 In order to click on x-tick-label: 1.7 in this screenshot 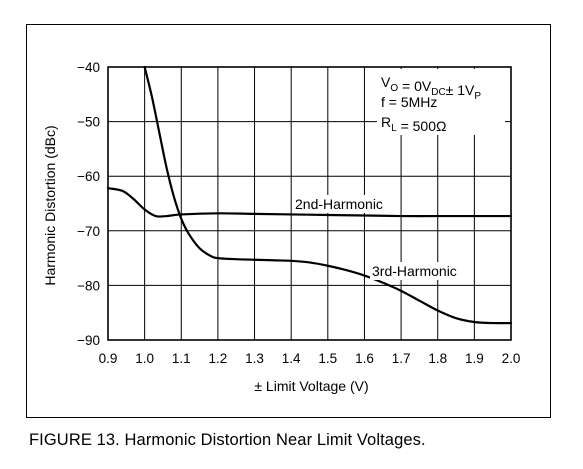, I will do `click(401, 358)`.